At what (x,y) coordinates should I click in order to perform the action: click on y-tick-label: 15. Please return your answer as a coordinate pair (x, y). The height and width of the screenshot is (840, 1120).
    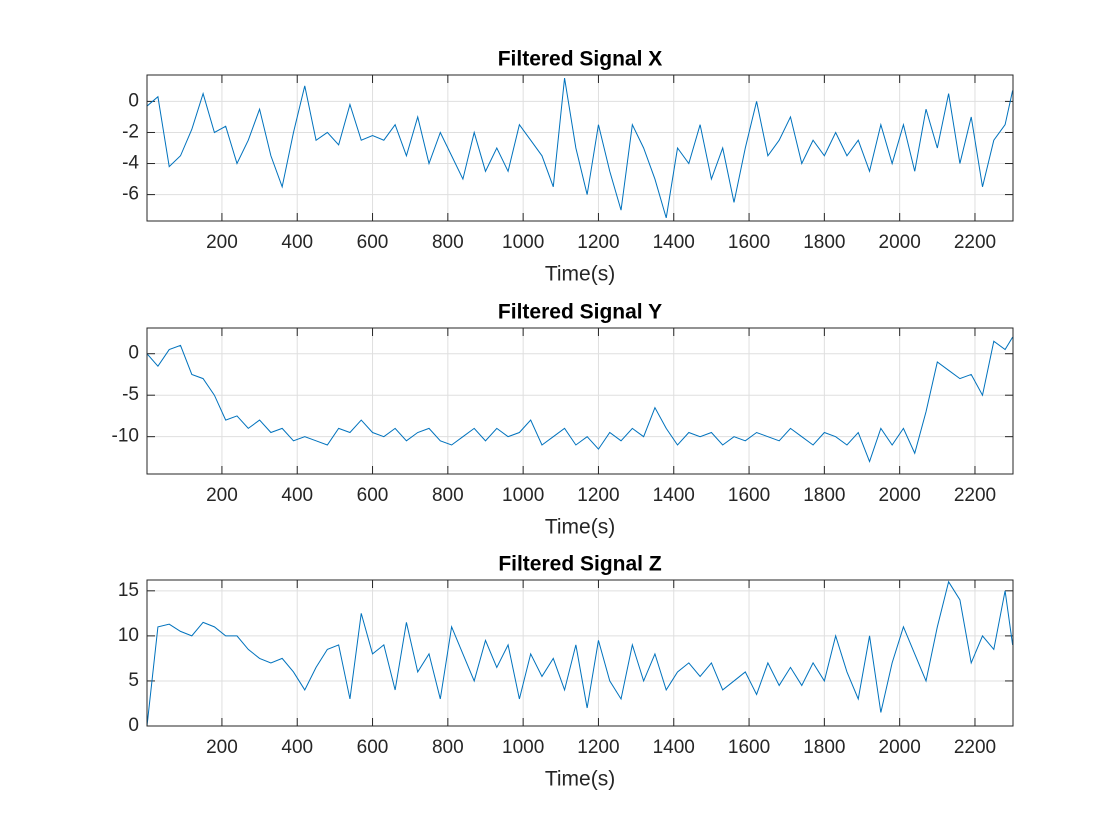
    Looking at the image, I should click on (128, 590).